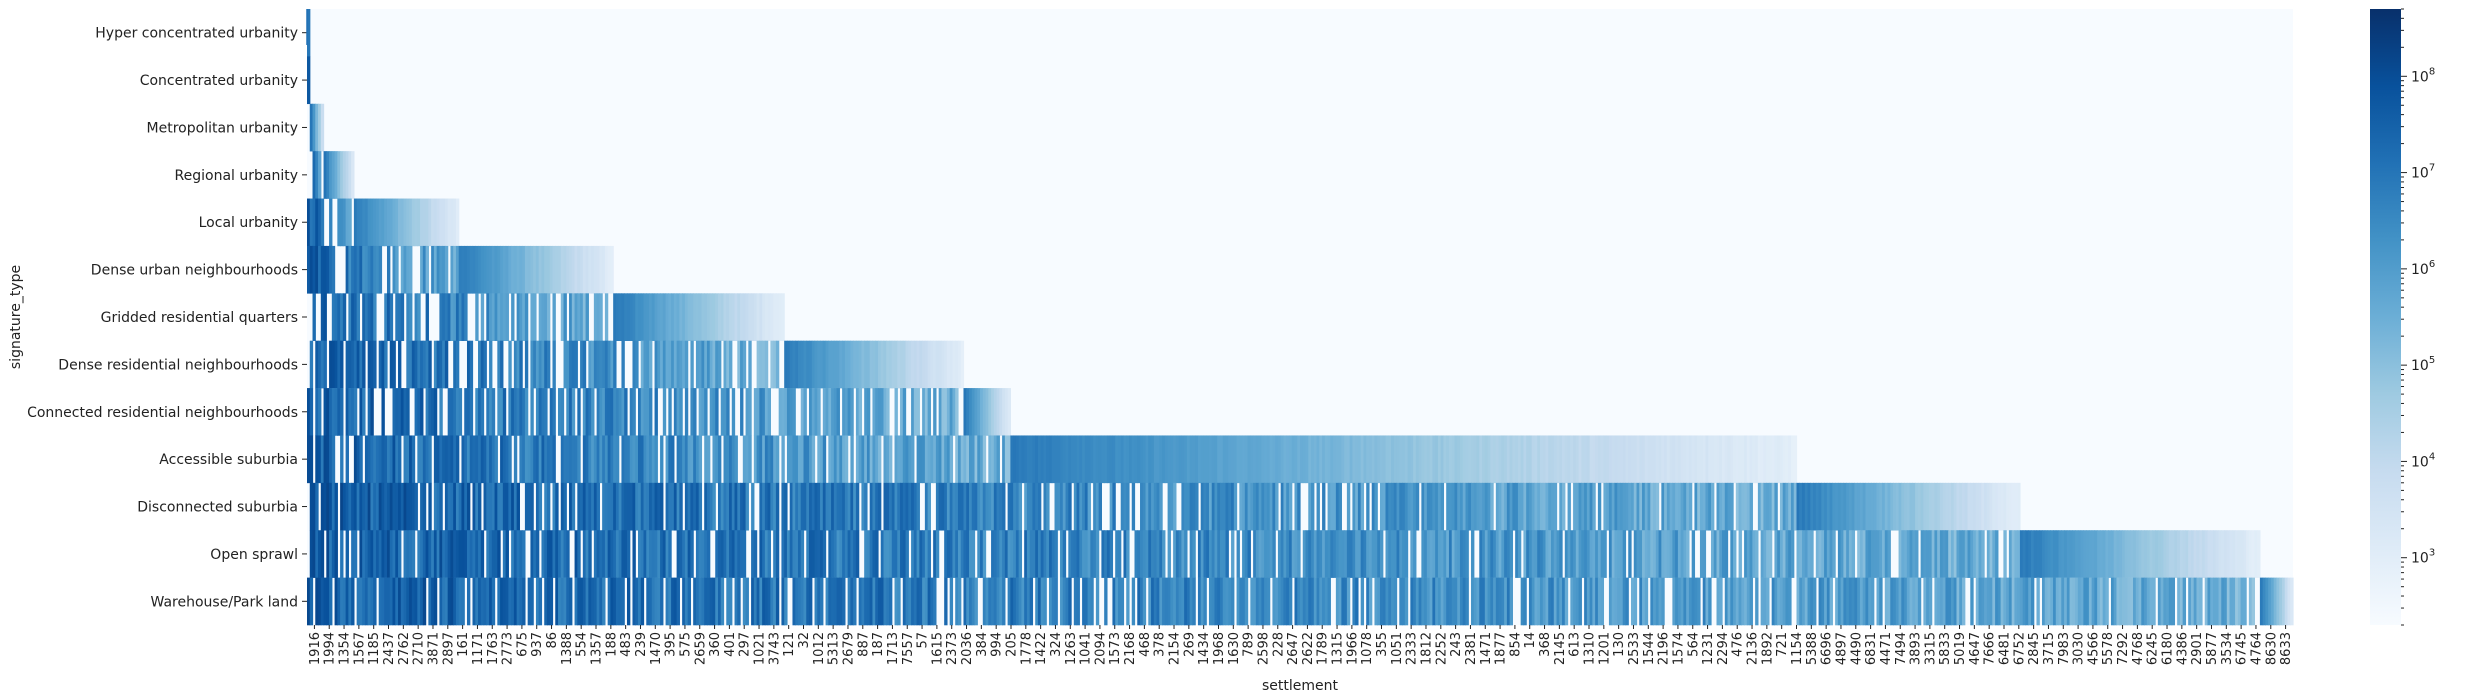  Describe the element at coordinates (199, 318) in the screenshot. I see `row-label: Gridded residential quarters` at that location.